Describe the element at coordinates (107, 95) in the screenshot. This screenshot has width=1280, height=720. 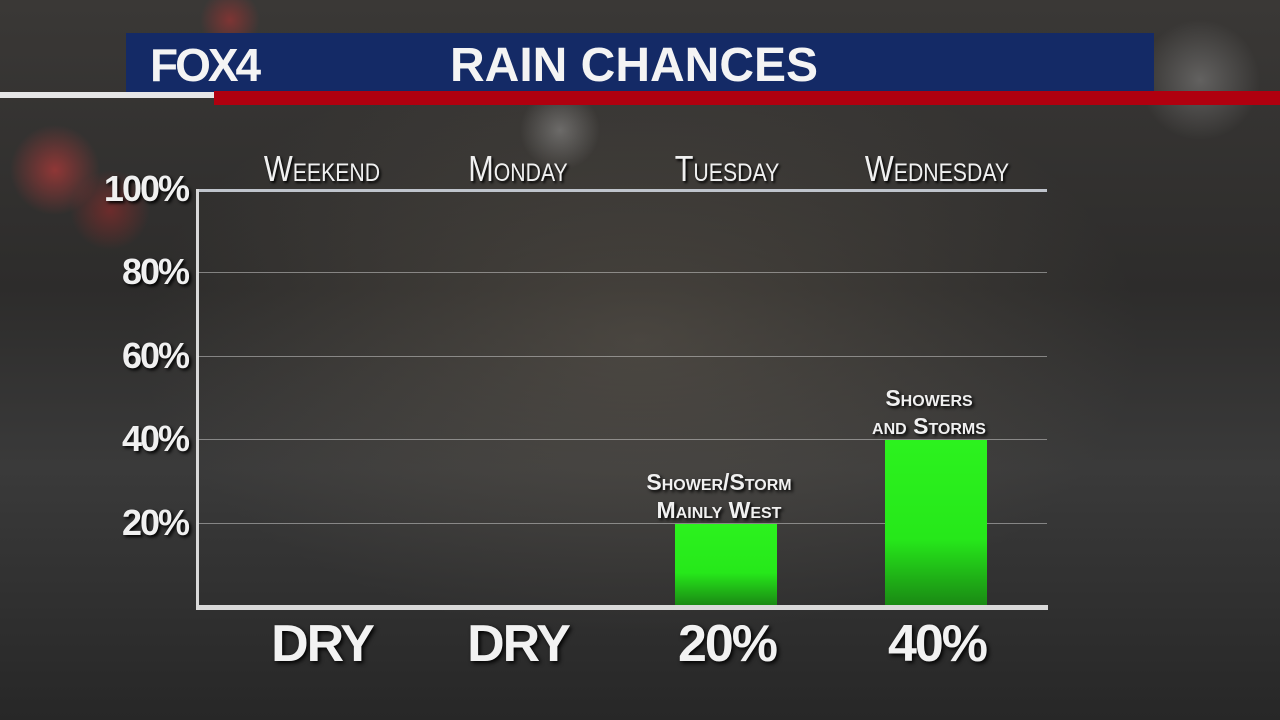
I see `header-white-stripe` at that location.